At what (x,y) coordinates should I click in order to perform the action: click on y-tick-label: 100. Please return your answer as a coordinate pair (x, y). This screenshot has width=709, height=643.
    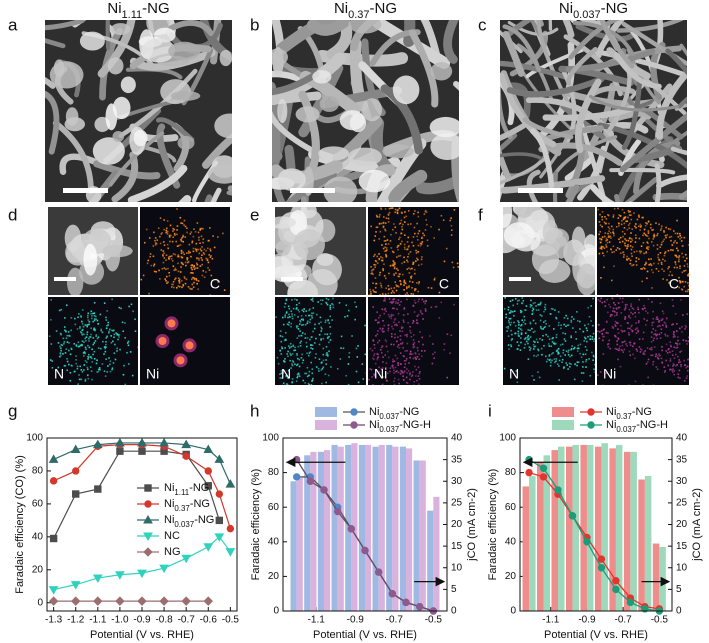
    Looking at the image, I should click on (34, 438).